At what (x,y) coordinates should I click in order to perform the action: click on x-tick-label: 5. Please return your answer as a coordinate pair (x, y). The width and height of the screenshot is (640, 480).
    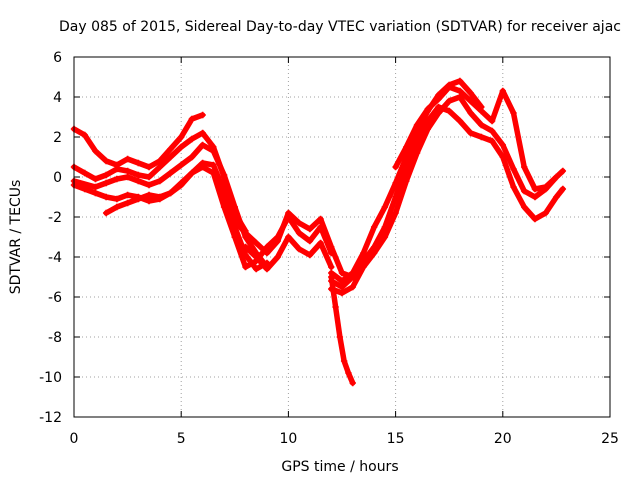
    Looking at the image, I should click on (181, 439).